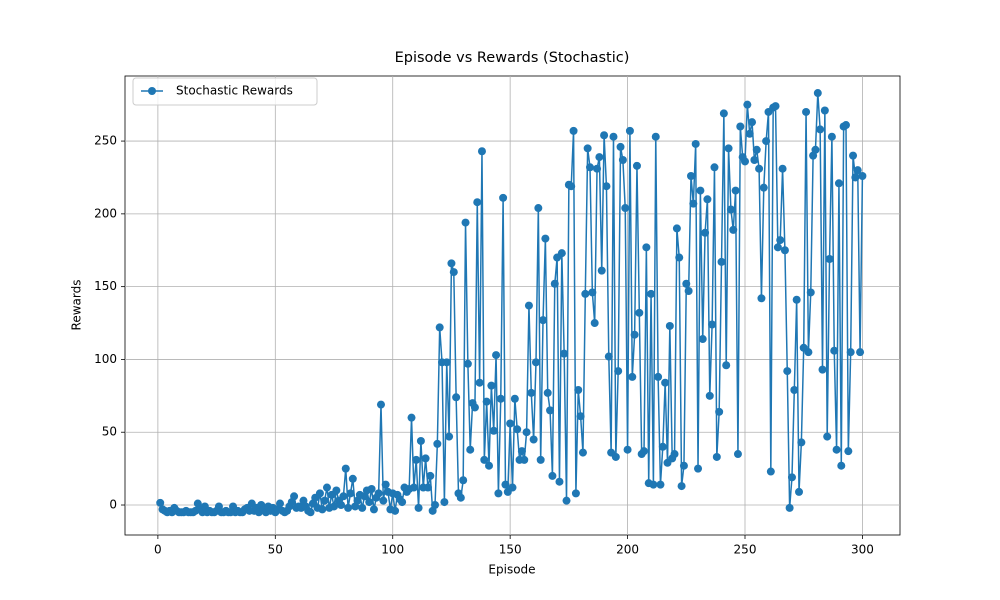 Image resolution: width=1000 pixels, height=600 pixels. Describe the element at coordinates (152, 91) in the screenshot. I see `legend-marker` at that location.